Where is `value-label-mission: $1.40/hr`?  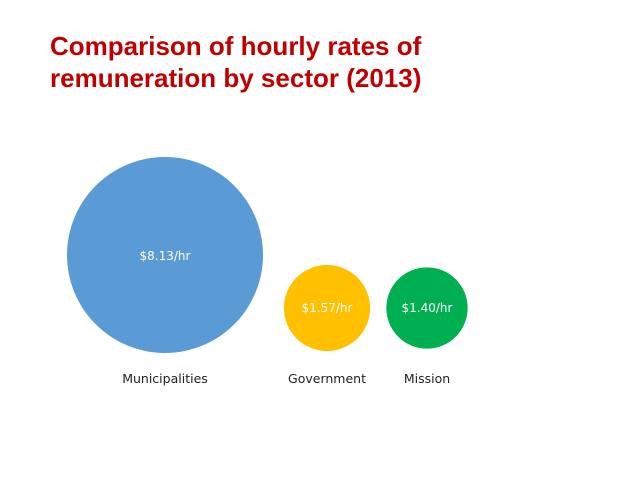
value-label-mission: $1.40/hr is located at coordinates (427, 308).